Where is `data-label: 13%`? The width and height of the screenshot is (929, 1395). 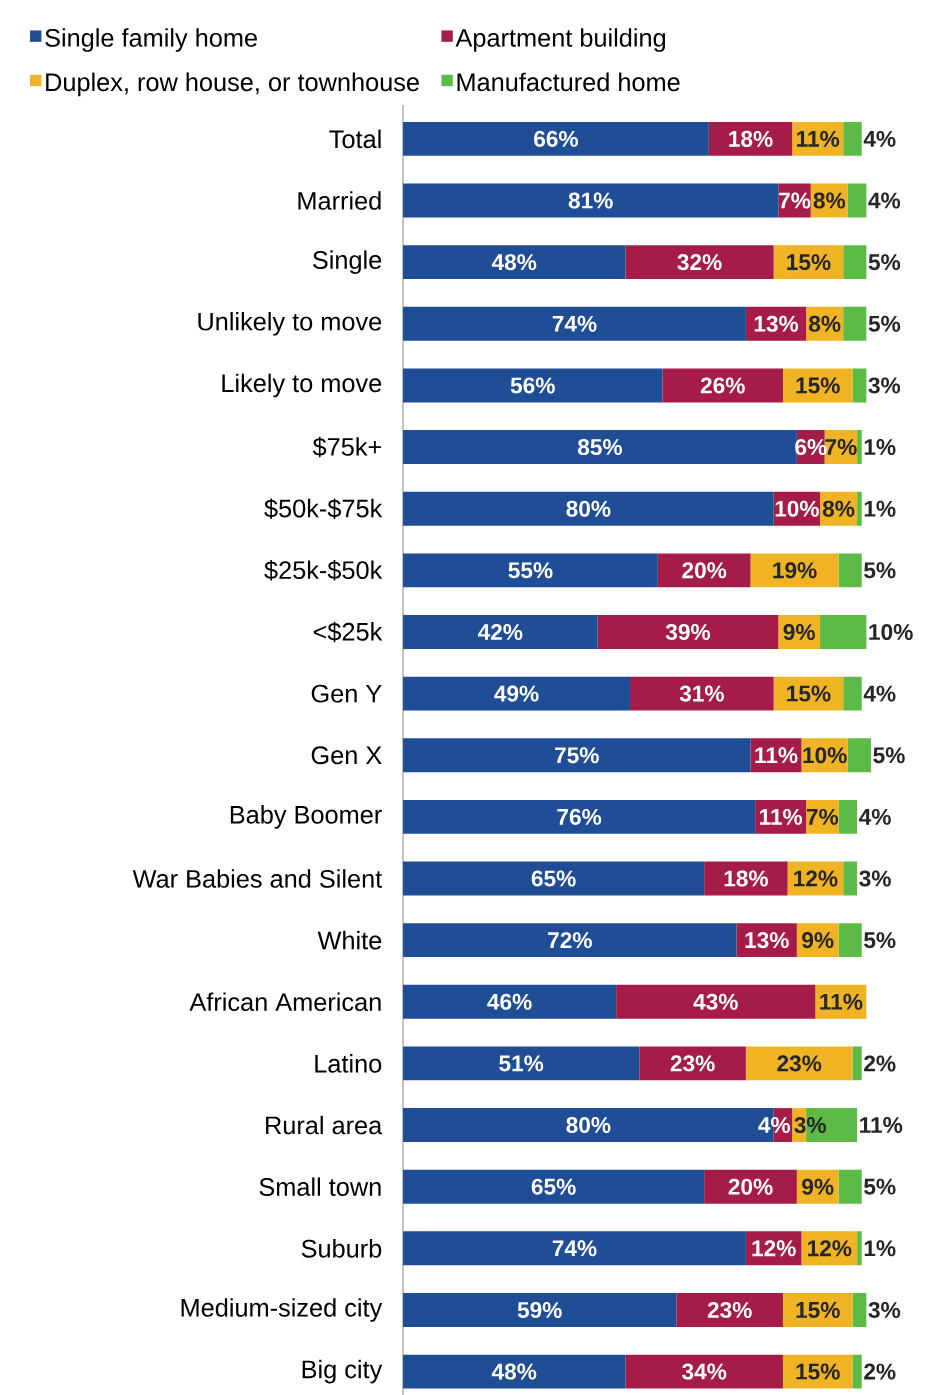
data-label: 13% is located at coordinates (767, 940).